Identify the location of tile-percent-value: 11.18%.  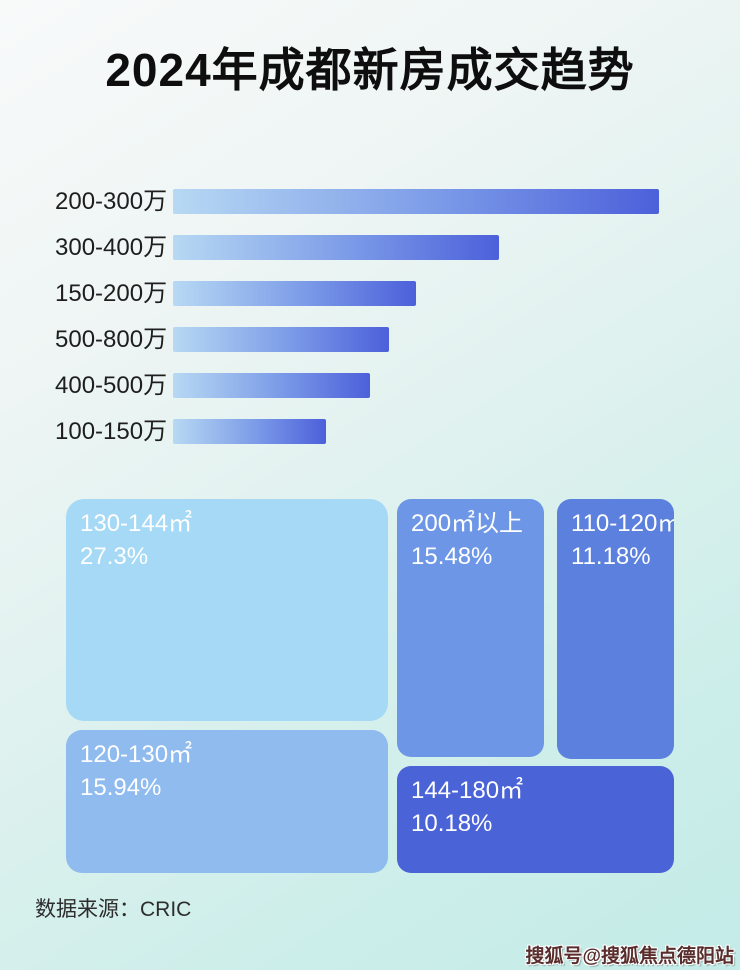
(611, 556).